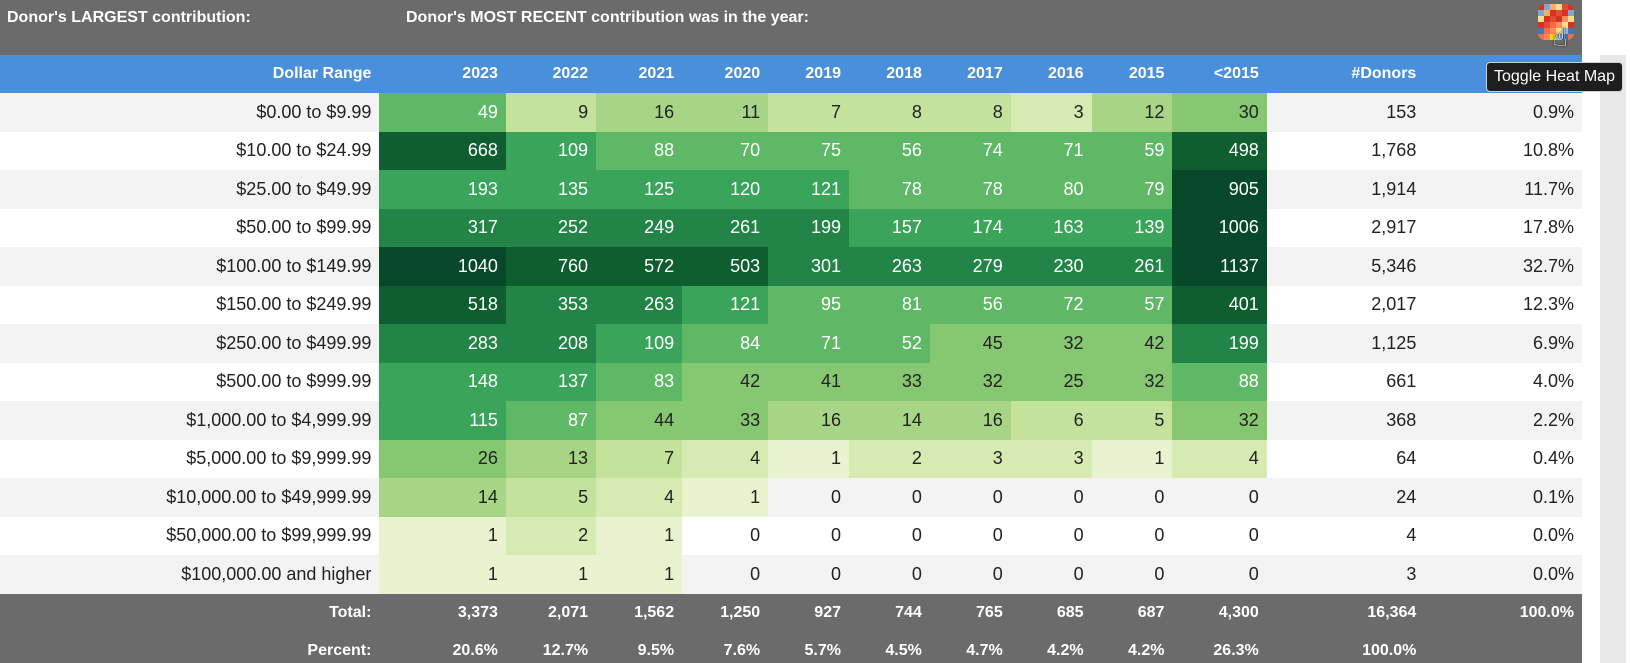  Describe the element at coordinates (889, 227) in the screenshot. I see `count-cell: 157` at that location.